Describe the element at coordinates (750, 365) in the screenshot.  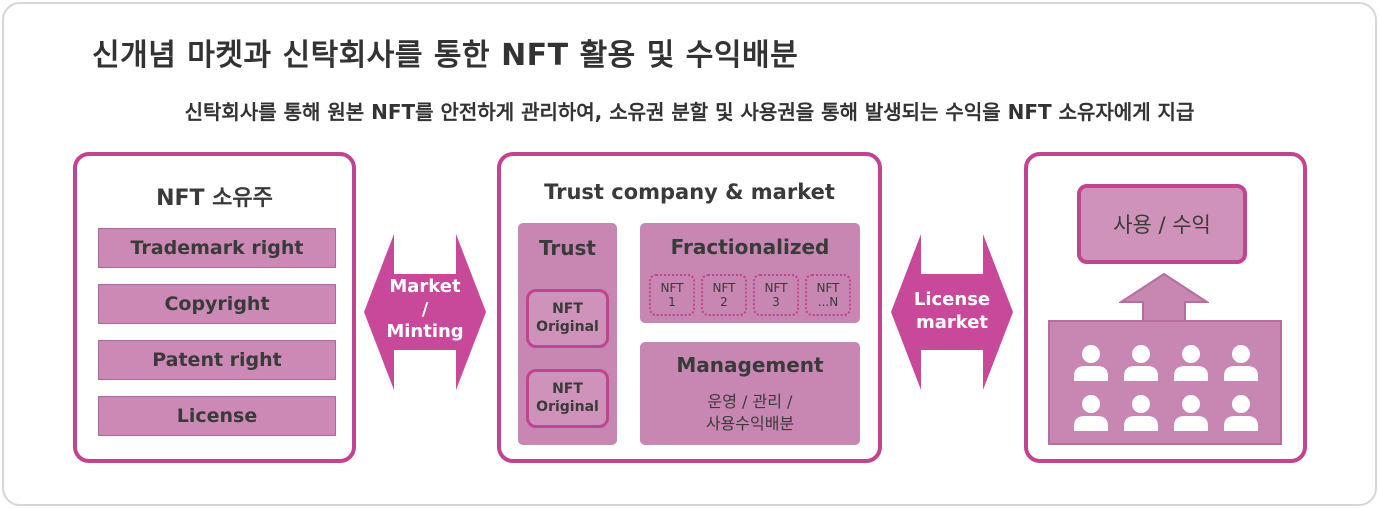
I see `management-title: Management` at that location.